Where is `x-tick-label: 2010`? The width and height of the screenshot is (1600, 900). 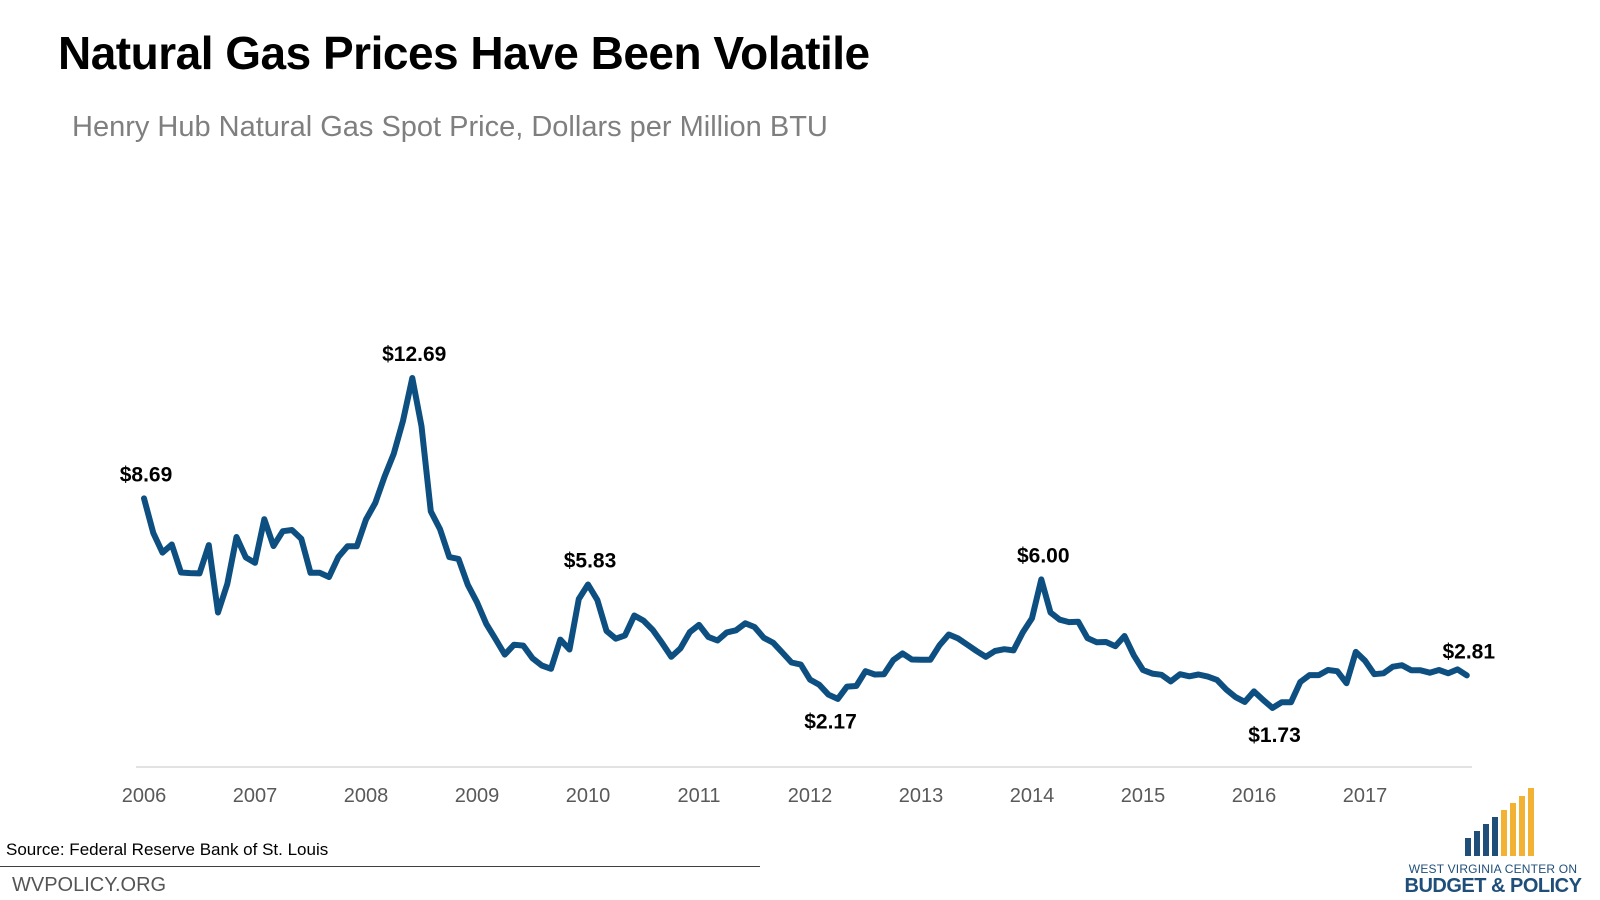 x-tick-label: 2010 is located at coordinates (588, 796).